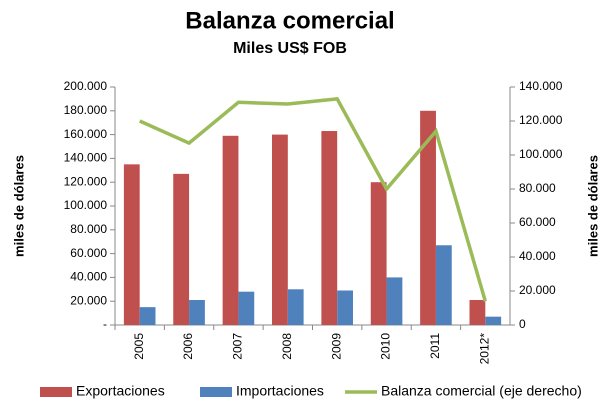  Describe the element at coordinates (537, 256) in the screenshot. I see `y2-tick-label: 40.000` at that location.